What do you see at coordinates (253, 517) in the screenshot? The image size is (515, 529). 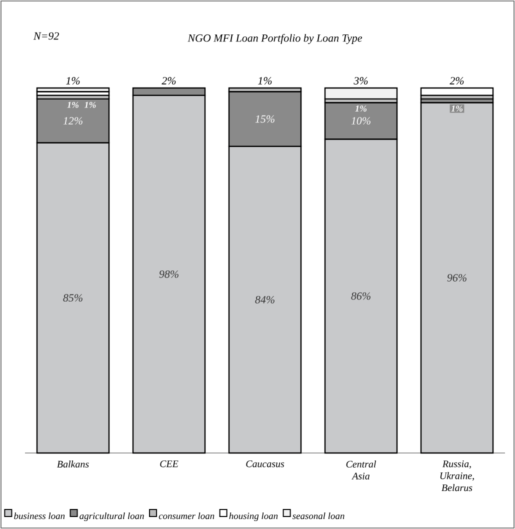 I see `legend-label: housing loan` at bounding box center [253, 517].